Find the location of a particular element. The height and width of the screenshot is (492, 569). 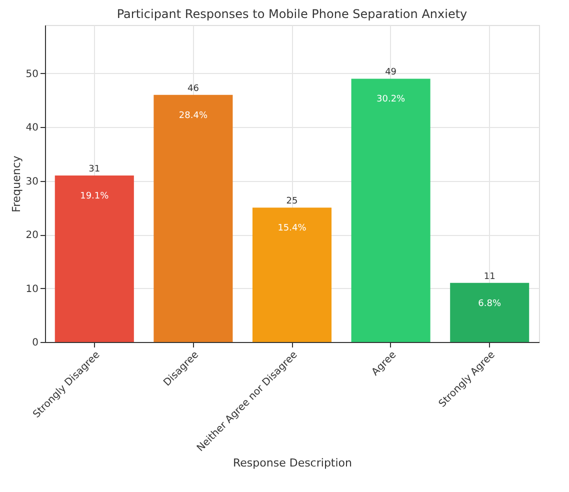

annotation: 19.1% is located at coordinates (95, 196).